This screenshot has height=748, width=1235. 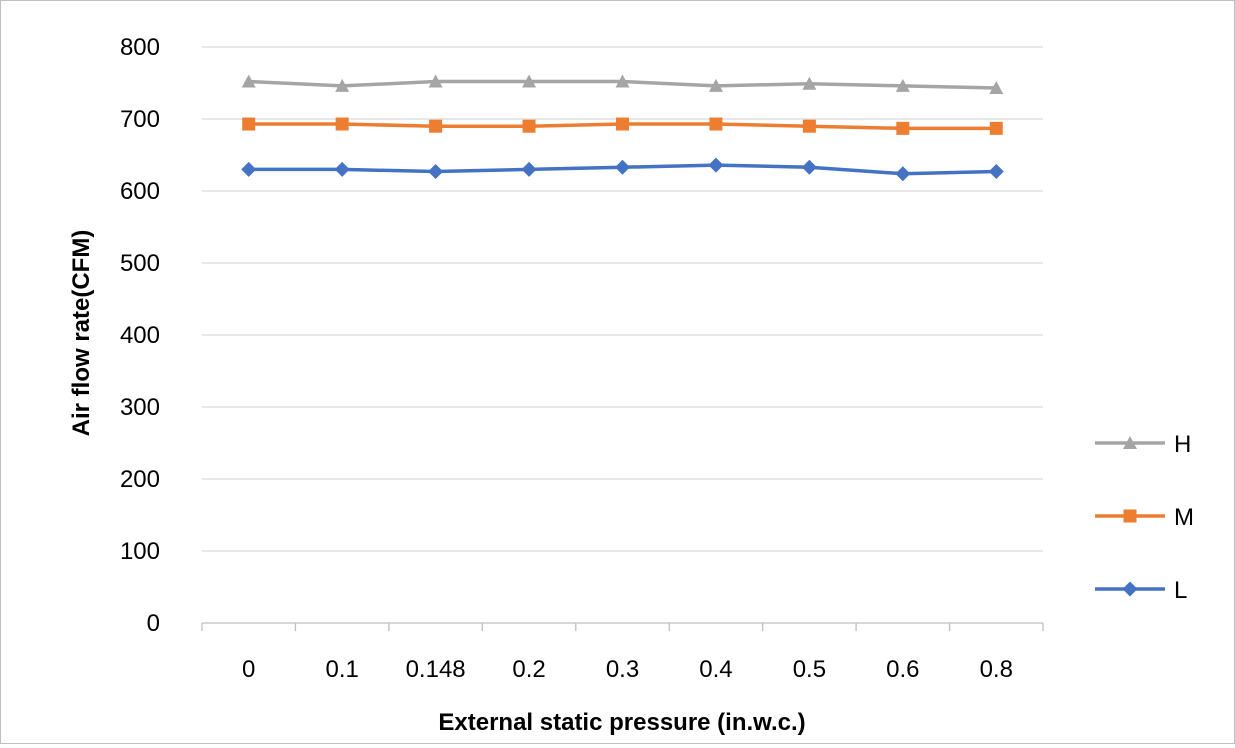 What do you see at coordinates (809, 669) in the screenshot?
I see `x-tick-label: 0.5` at bounding box center [809, 669].